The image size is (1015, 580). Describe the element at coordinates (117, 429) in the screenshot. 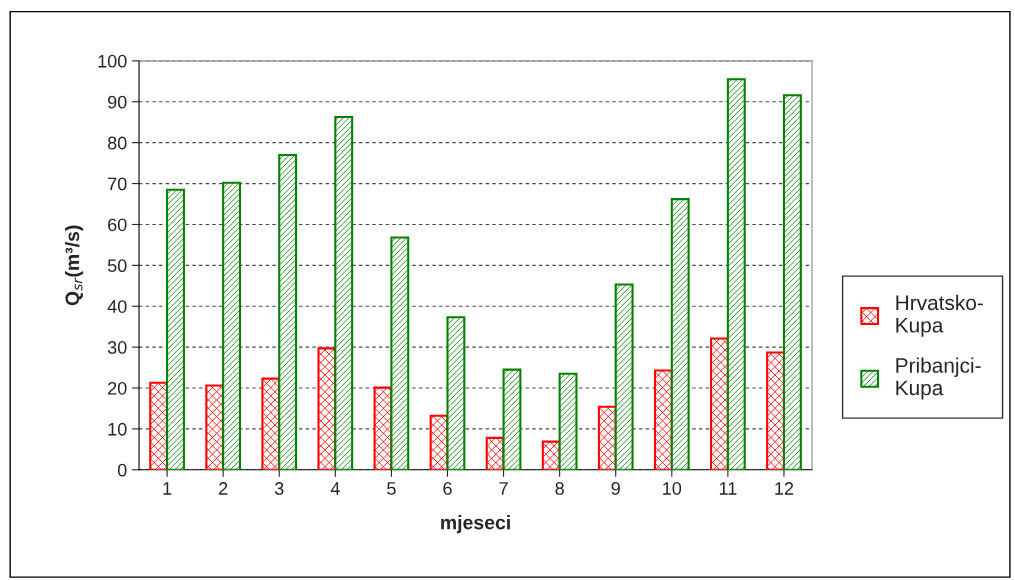

I see `y-tick-label: 10` at that location.